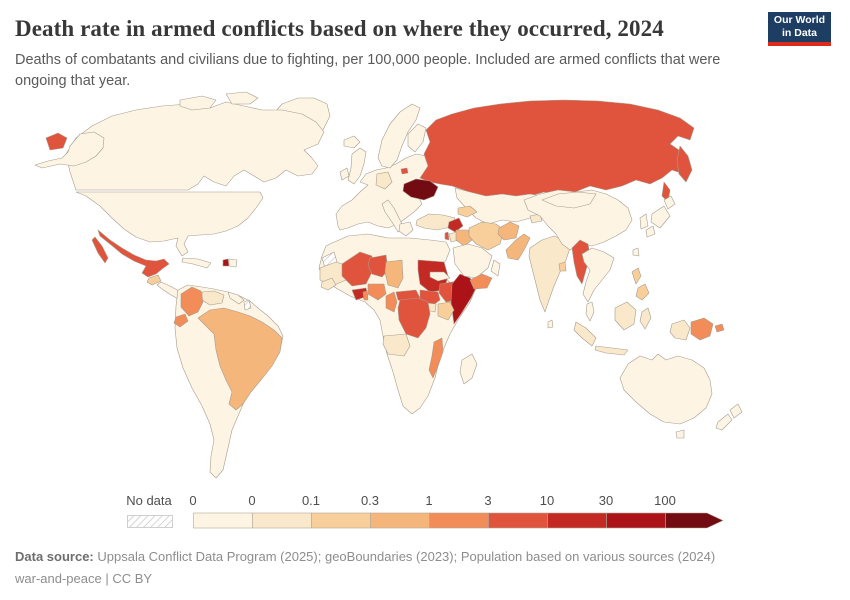  Describe the element at coordinates (196, 263) in the screenshot. I see `country-cuba` at that location.